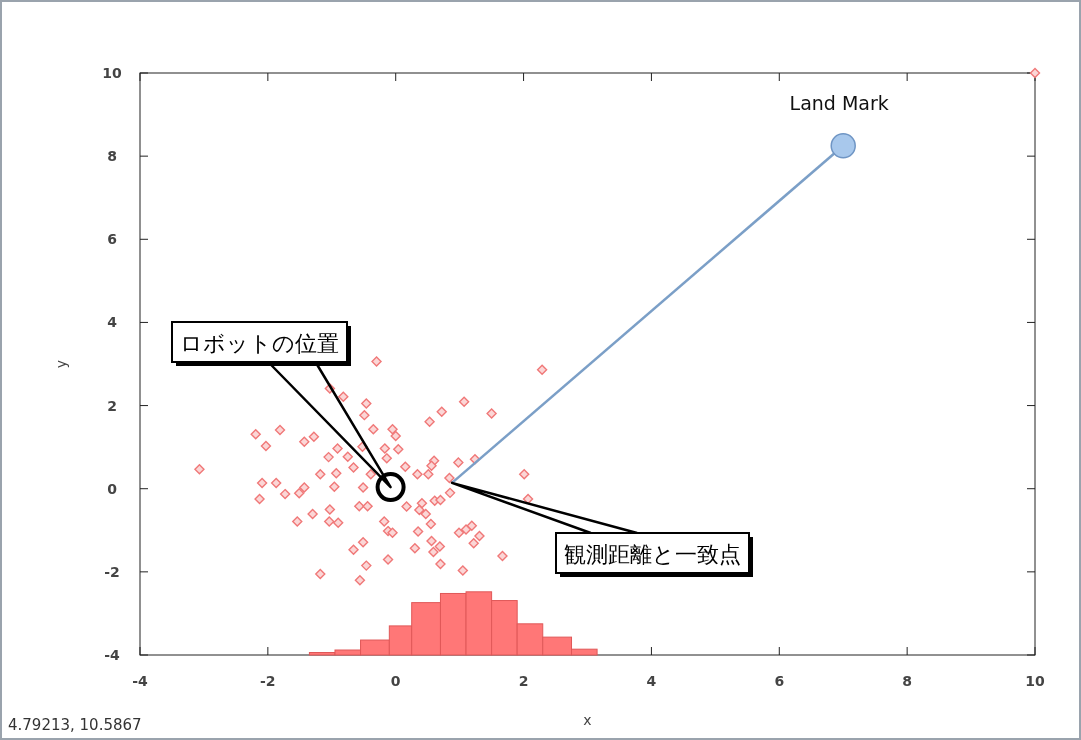  I want to click on y-tick-label: -2, so click(112, 571).